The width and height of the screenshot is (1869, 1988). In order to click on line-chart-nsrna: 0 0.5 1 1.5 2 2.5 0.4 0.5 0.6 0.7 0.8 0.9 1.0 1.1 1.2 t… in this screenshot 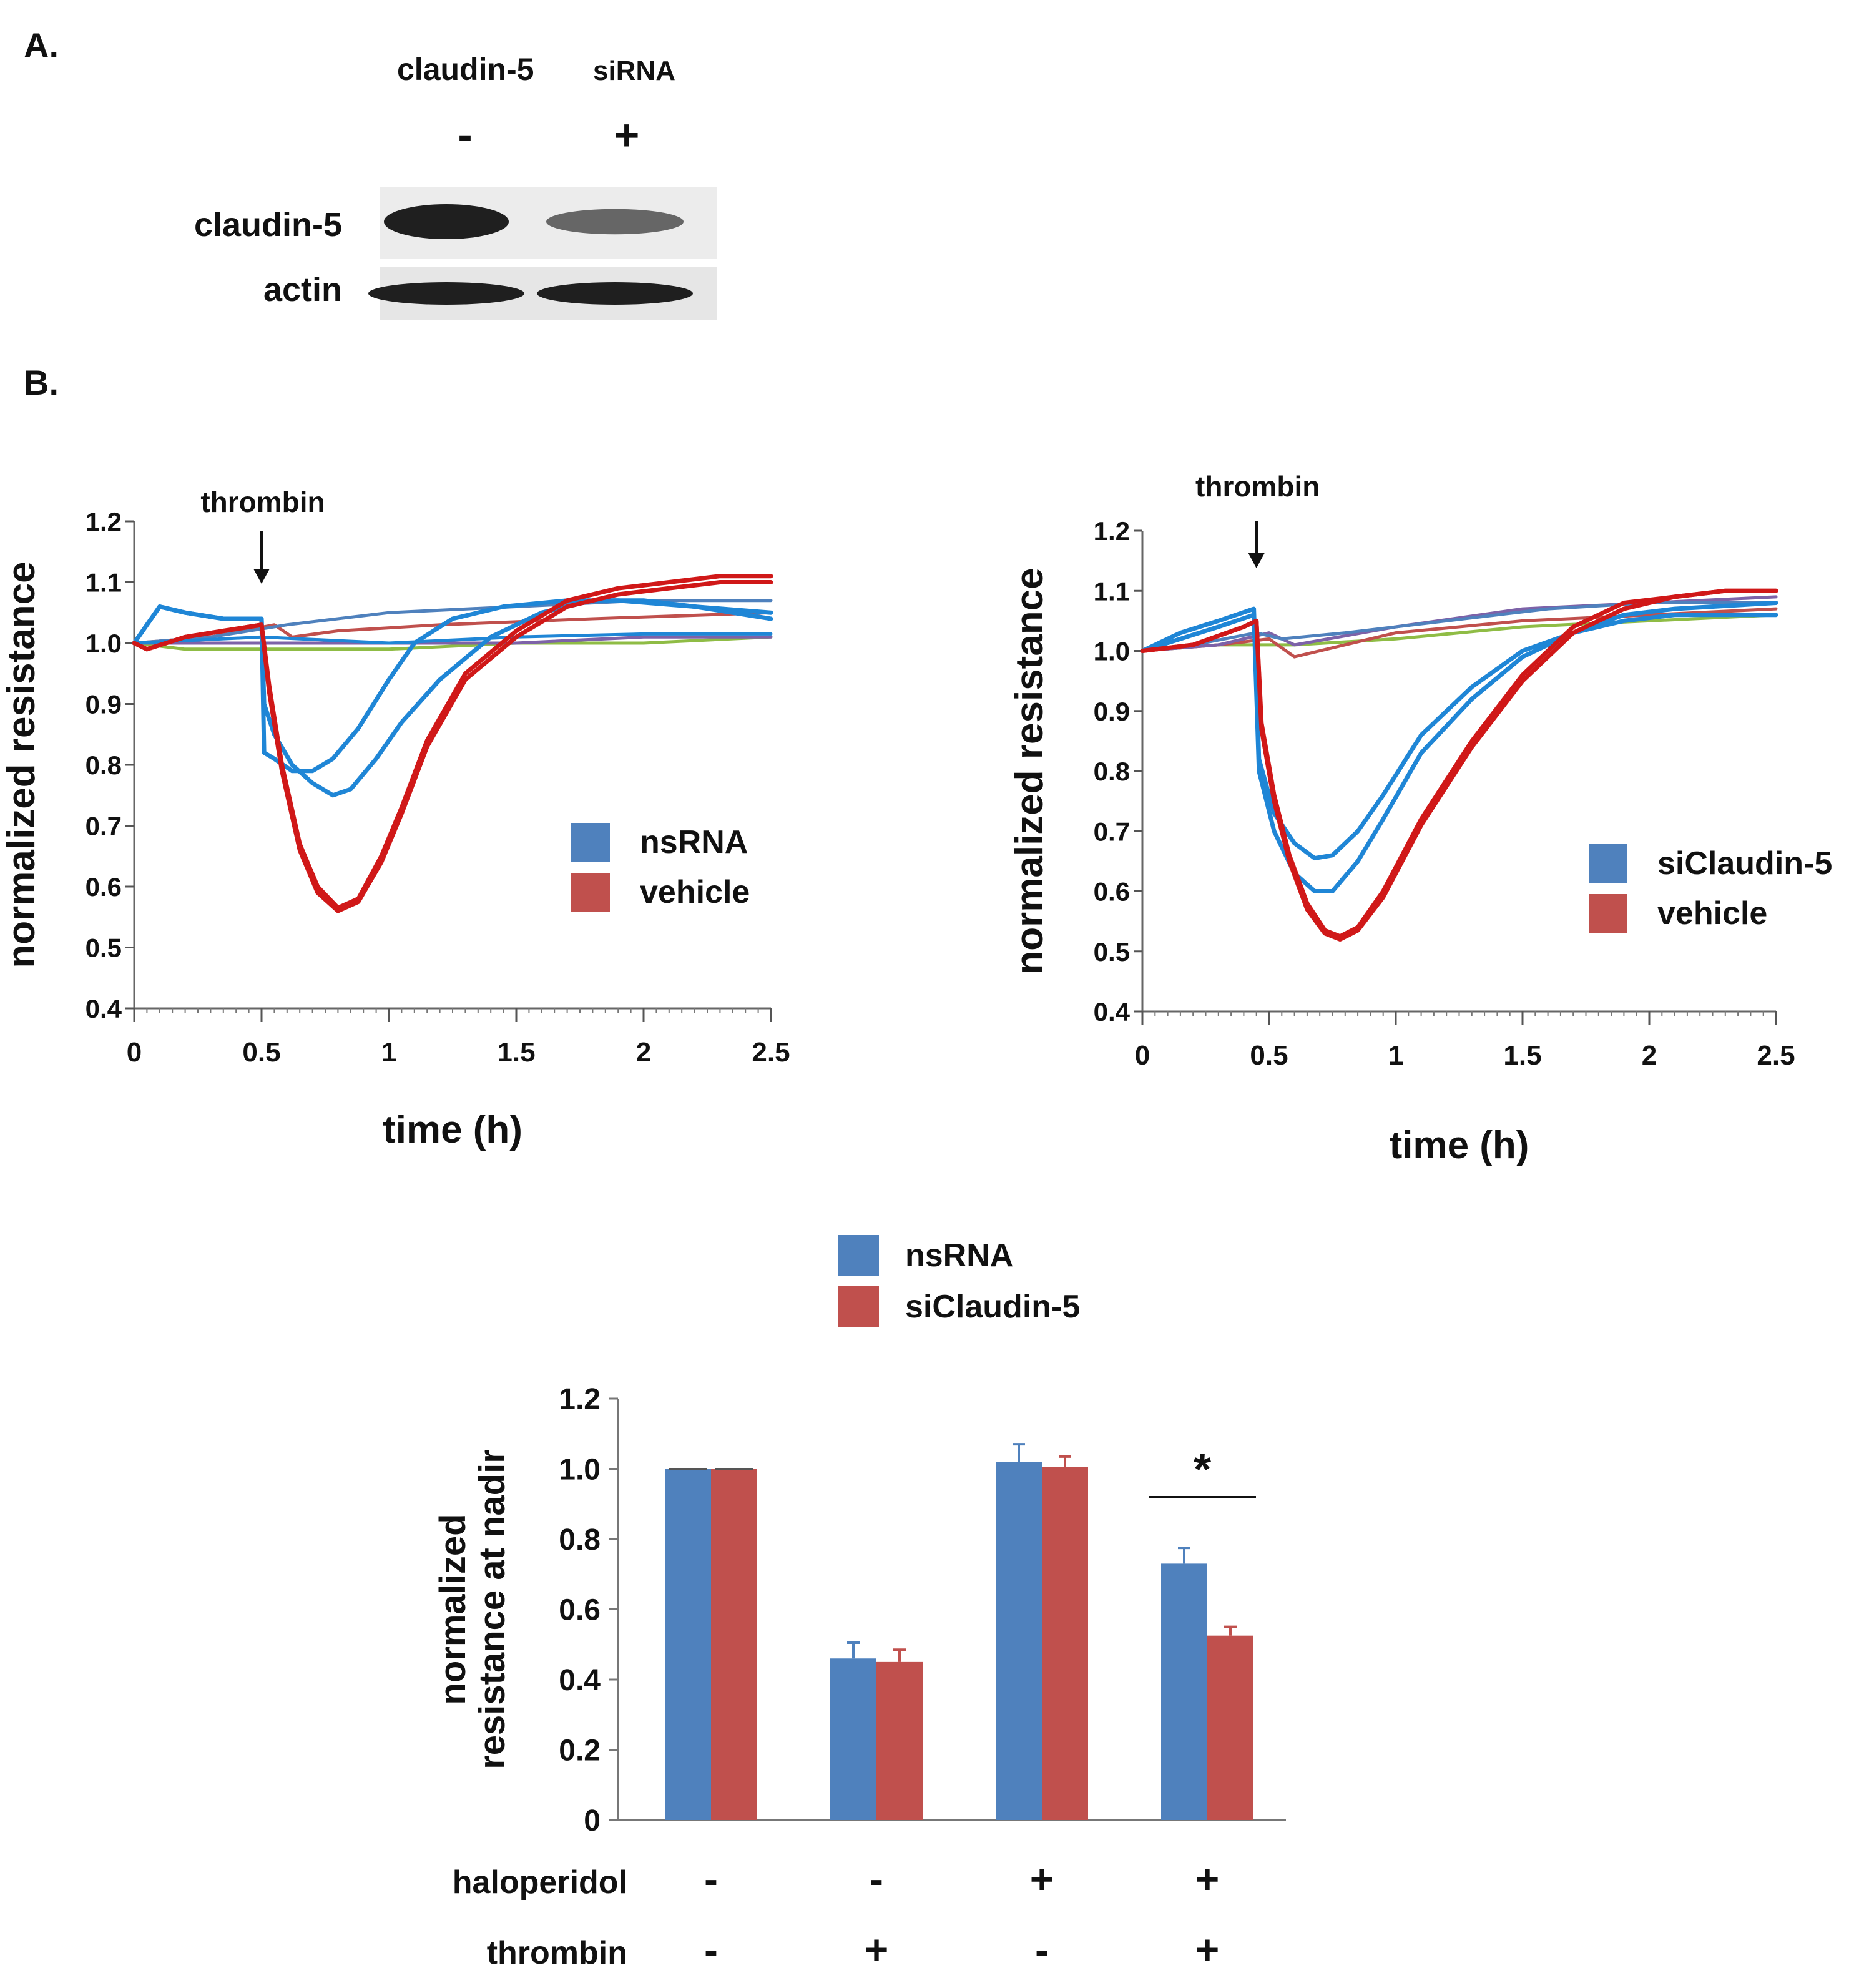, I will do `click(395, 818)`.